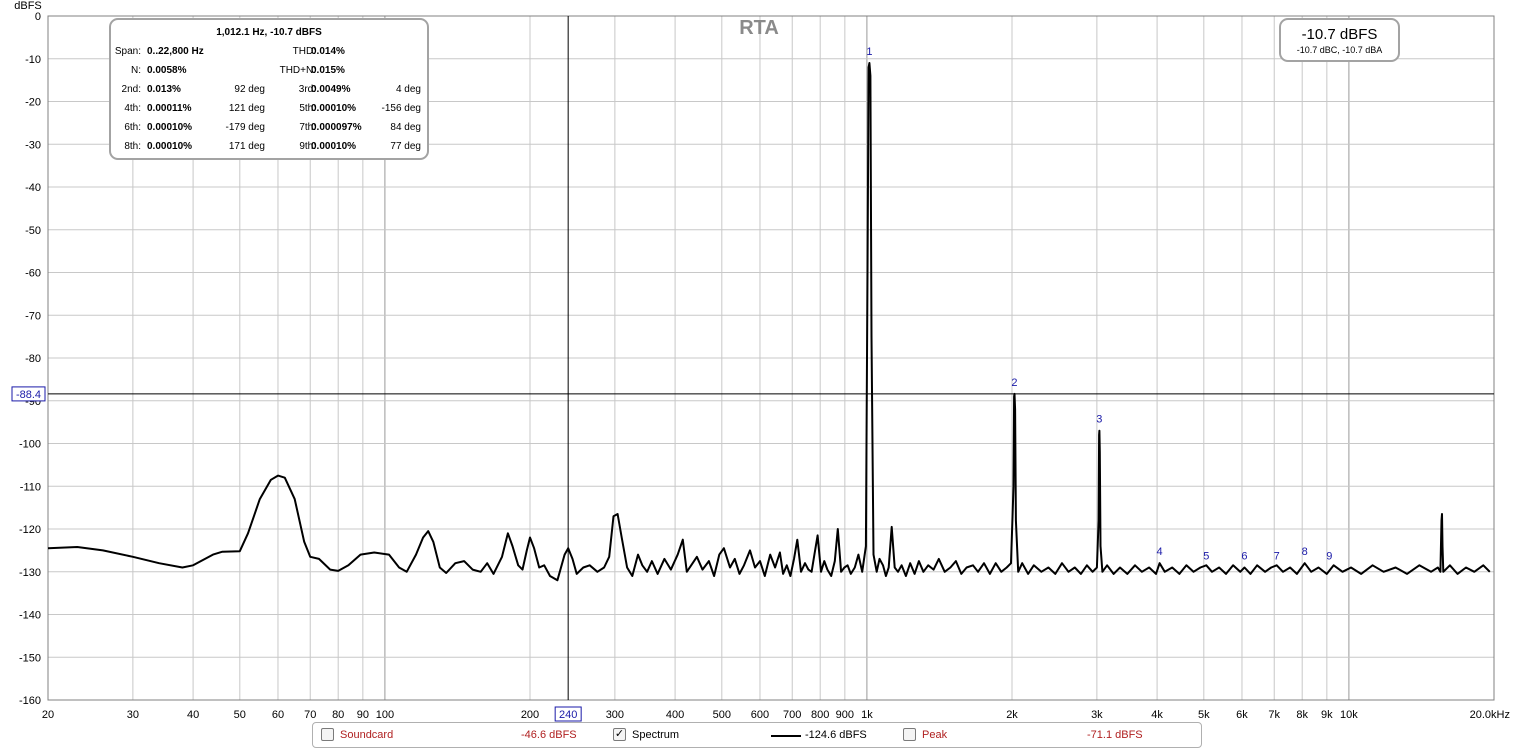 Image resolution: width=1516 pixels, height=749 pixels. Describe the element at coordinates (33, 274) in the screenshot. I see `y-tick-label: -60` at that location.